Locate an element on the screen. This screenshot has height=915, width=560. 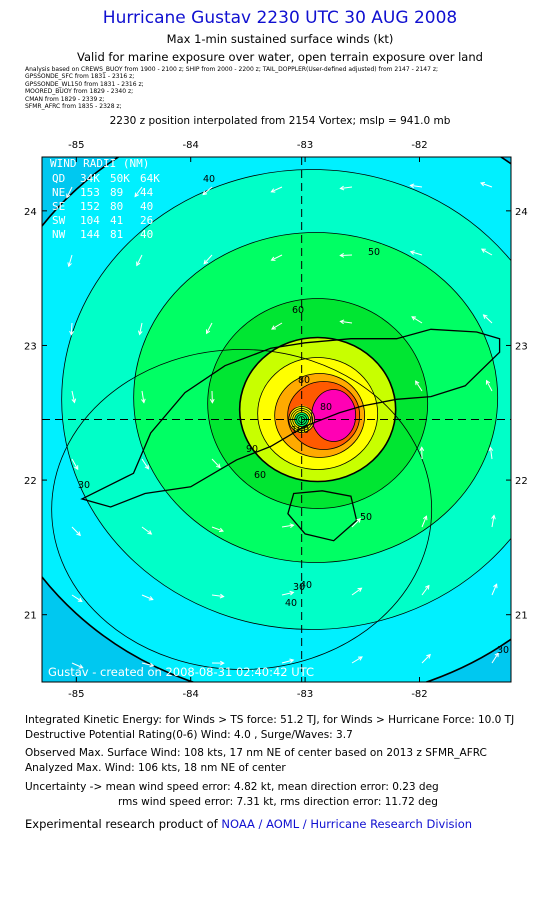
lon-tick-top: -83 is located at coordinates (305, 145).